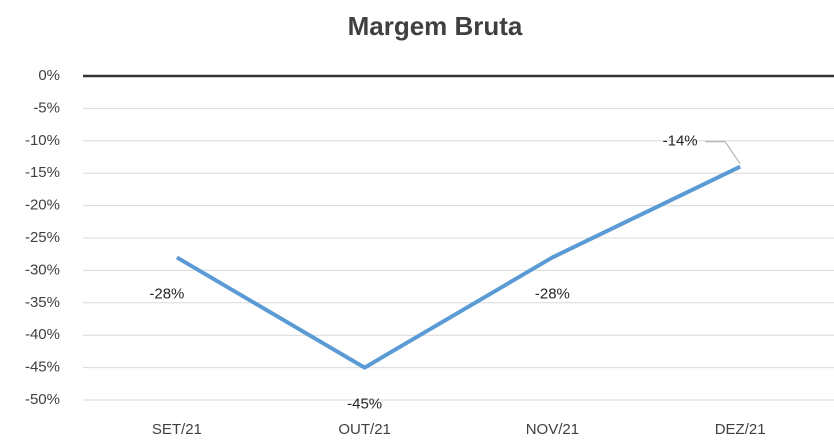 This screenshot has width=834, height=441. Describe the element at coordinates (42, 269) in the screenshot. I see `y-tick-label: -30%` at that location.